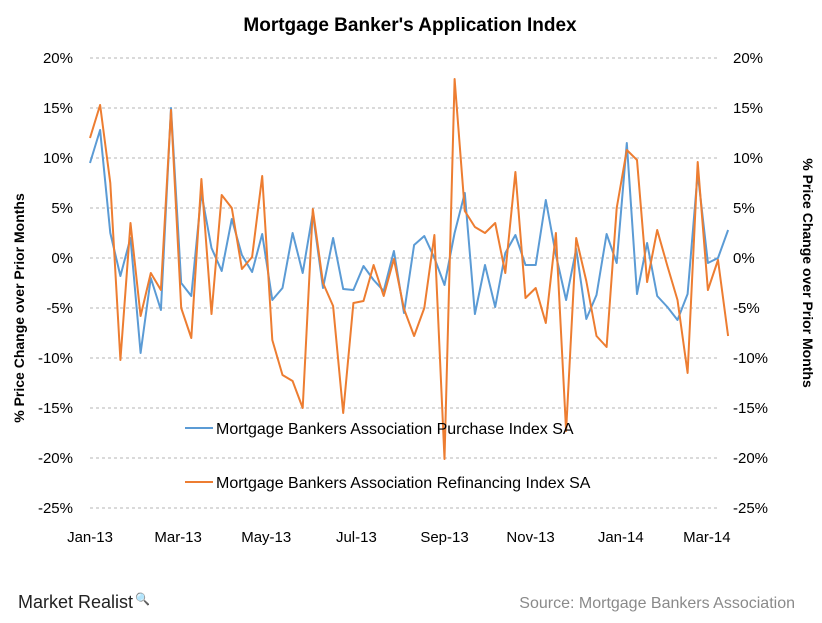  Describe the element at coordinates (657, 603) in the screenshot. I see `source-note: Source: Mortgage Bankers Association` at that location.